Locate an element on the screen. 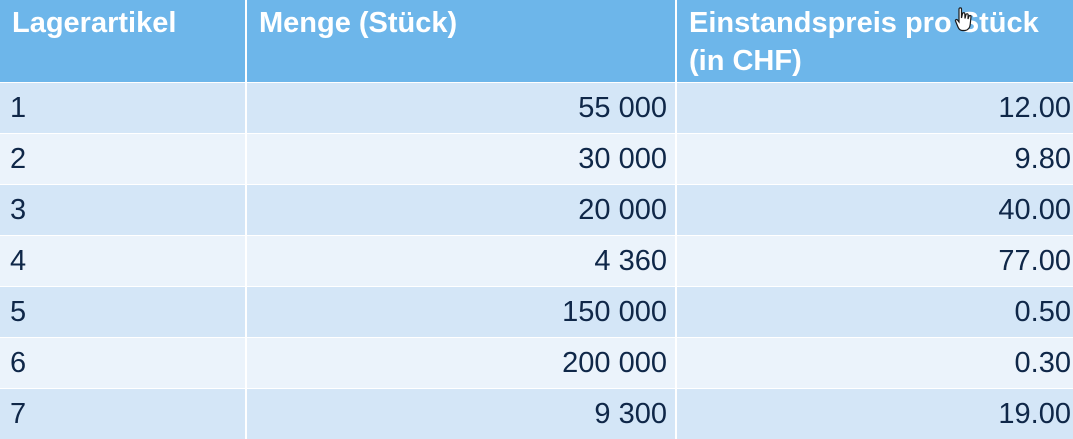 Image resolution: width=1073 pixels, height=439 pixels. cell-quantity-5: 150 000 is located at coordinates (461, 312).